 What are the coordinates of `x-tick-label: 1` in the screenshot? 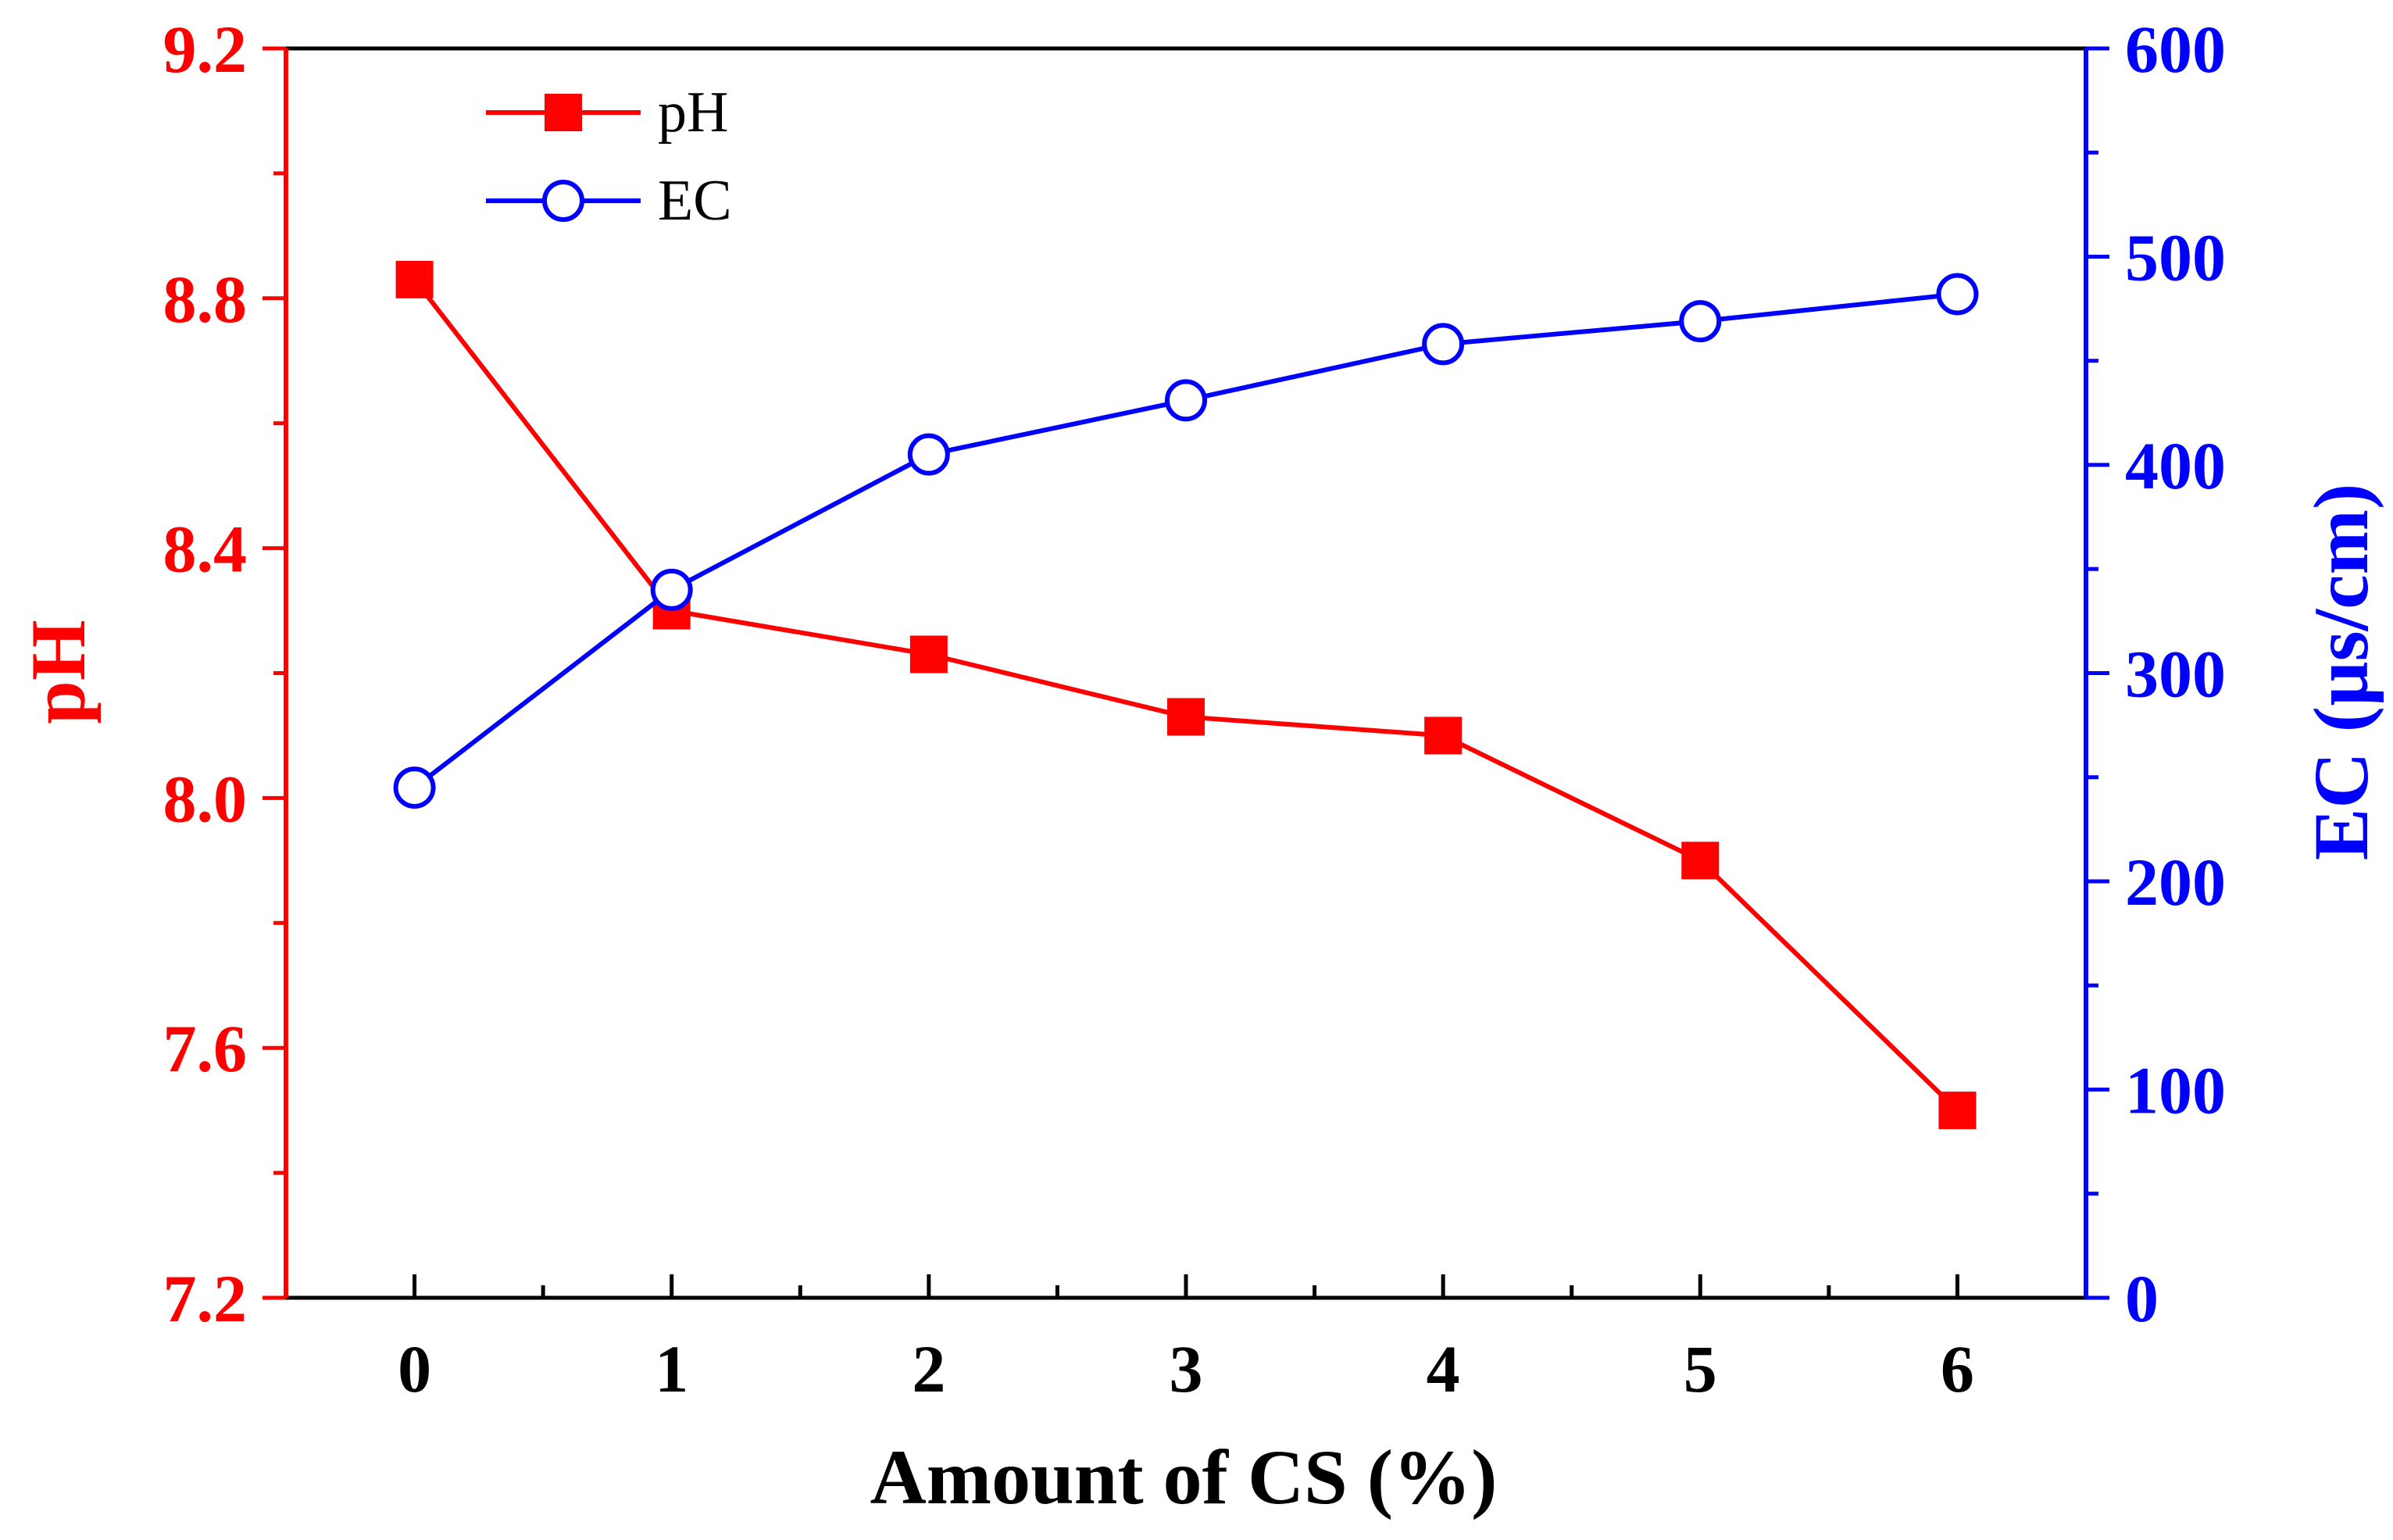 It's located at (671, 1368).